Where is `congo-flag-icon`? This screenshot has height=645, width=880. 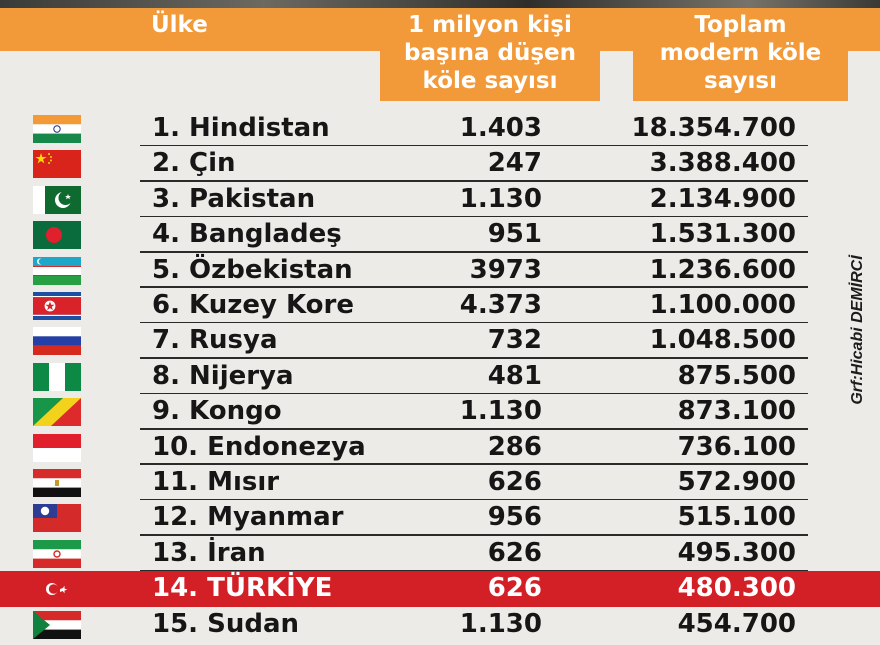
congo-flag-icon is located at coordinates (57, 412).